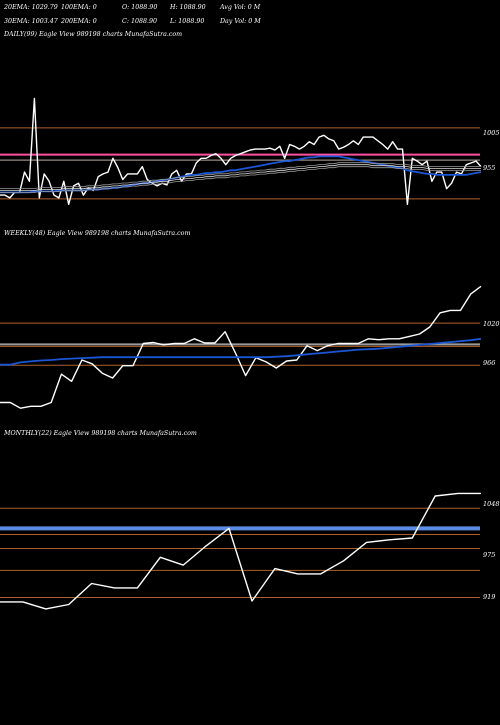 This screenshot has width=500, height=725. I want to click on header-day-vol: Day Vol: 0 M, so click(240, 21).